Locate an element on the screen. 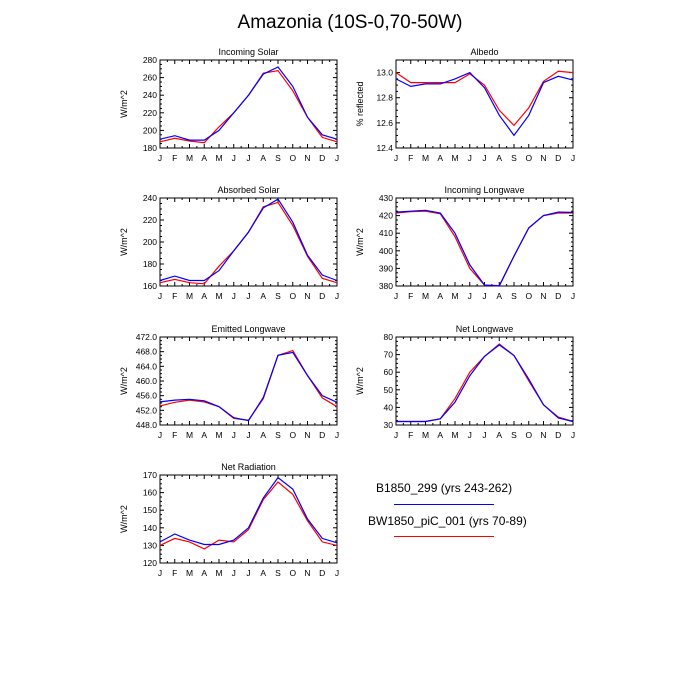 The height and width of the screenshot is (700, 700). y-tick-label: 12.4 is located at coordinates (384, 148).